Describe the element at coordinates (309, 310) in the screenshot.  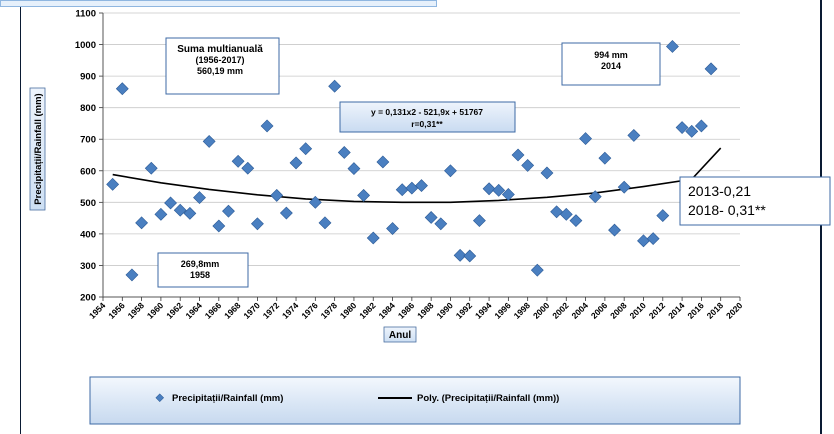
I see `x-tick-label: 1976` at that location.